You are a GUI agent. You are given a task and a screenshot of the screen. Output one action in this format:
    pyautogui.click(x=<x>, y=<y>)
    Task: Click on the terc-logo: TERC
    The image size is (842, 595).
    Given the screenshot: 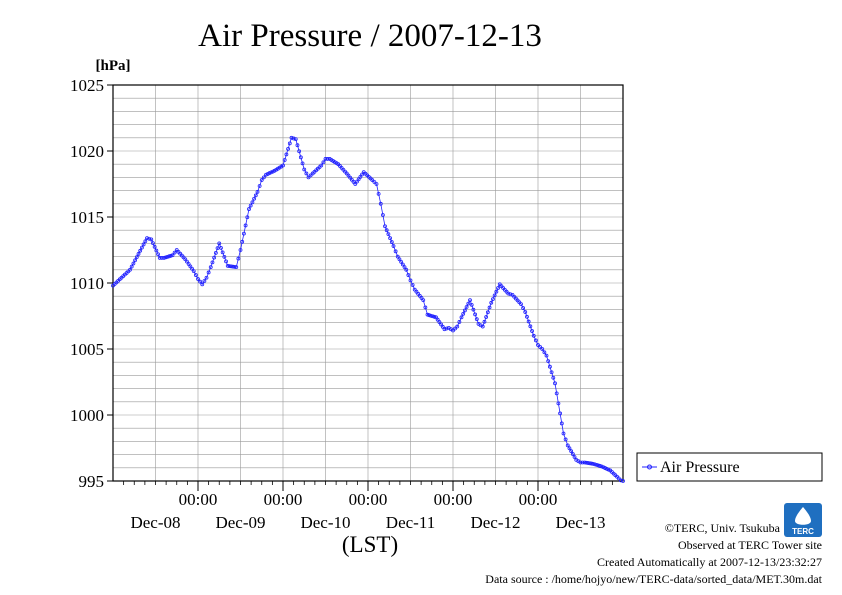 What is the action you would take?
    pyautogui.click(x=803, y=520)
    